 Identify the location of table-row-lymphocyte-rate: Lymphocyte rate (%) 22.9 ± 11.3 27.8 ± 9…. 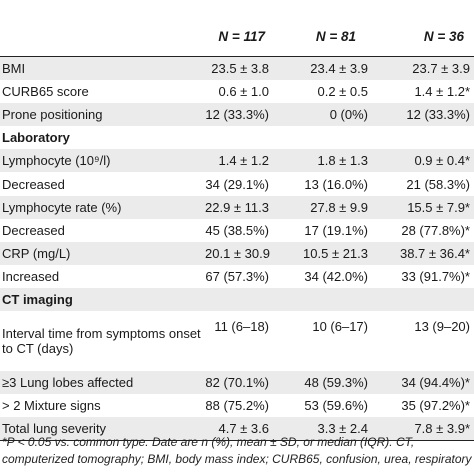
(237, 207).